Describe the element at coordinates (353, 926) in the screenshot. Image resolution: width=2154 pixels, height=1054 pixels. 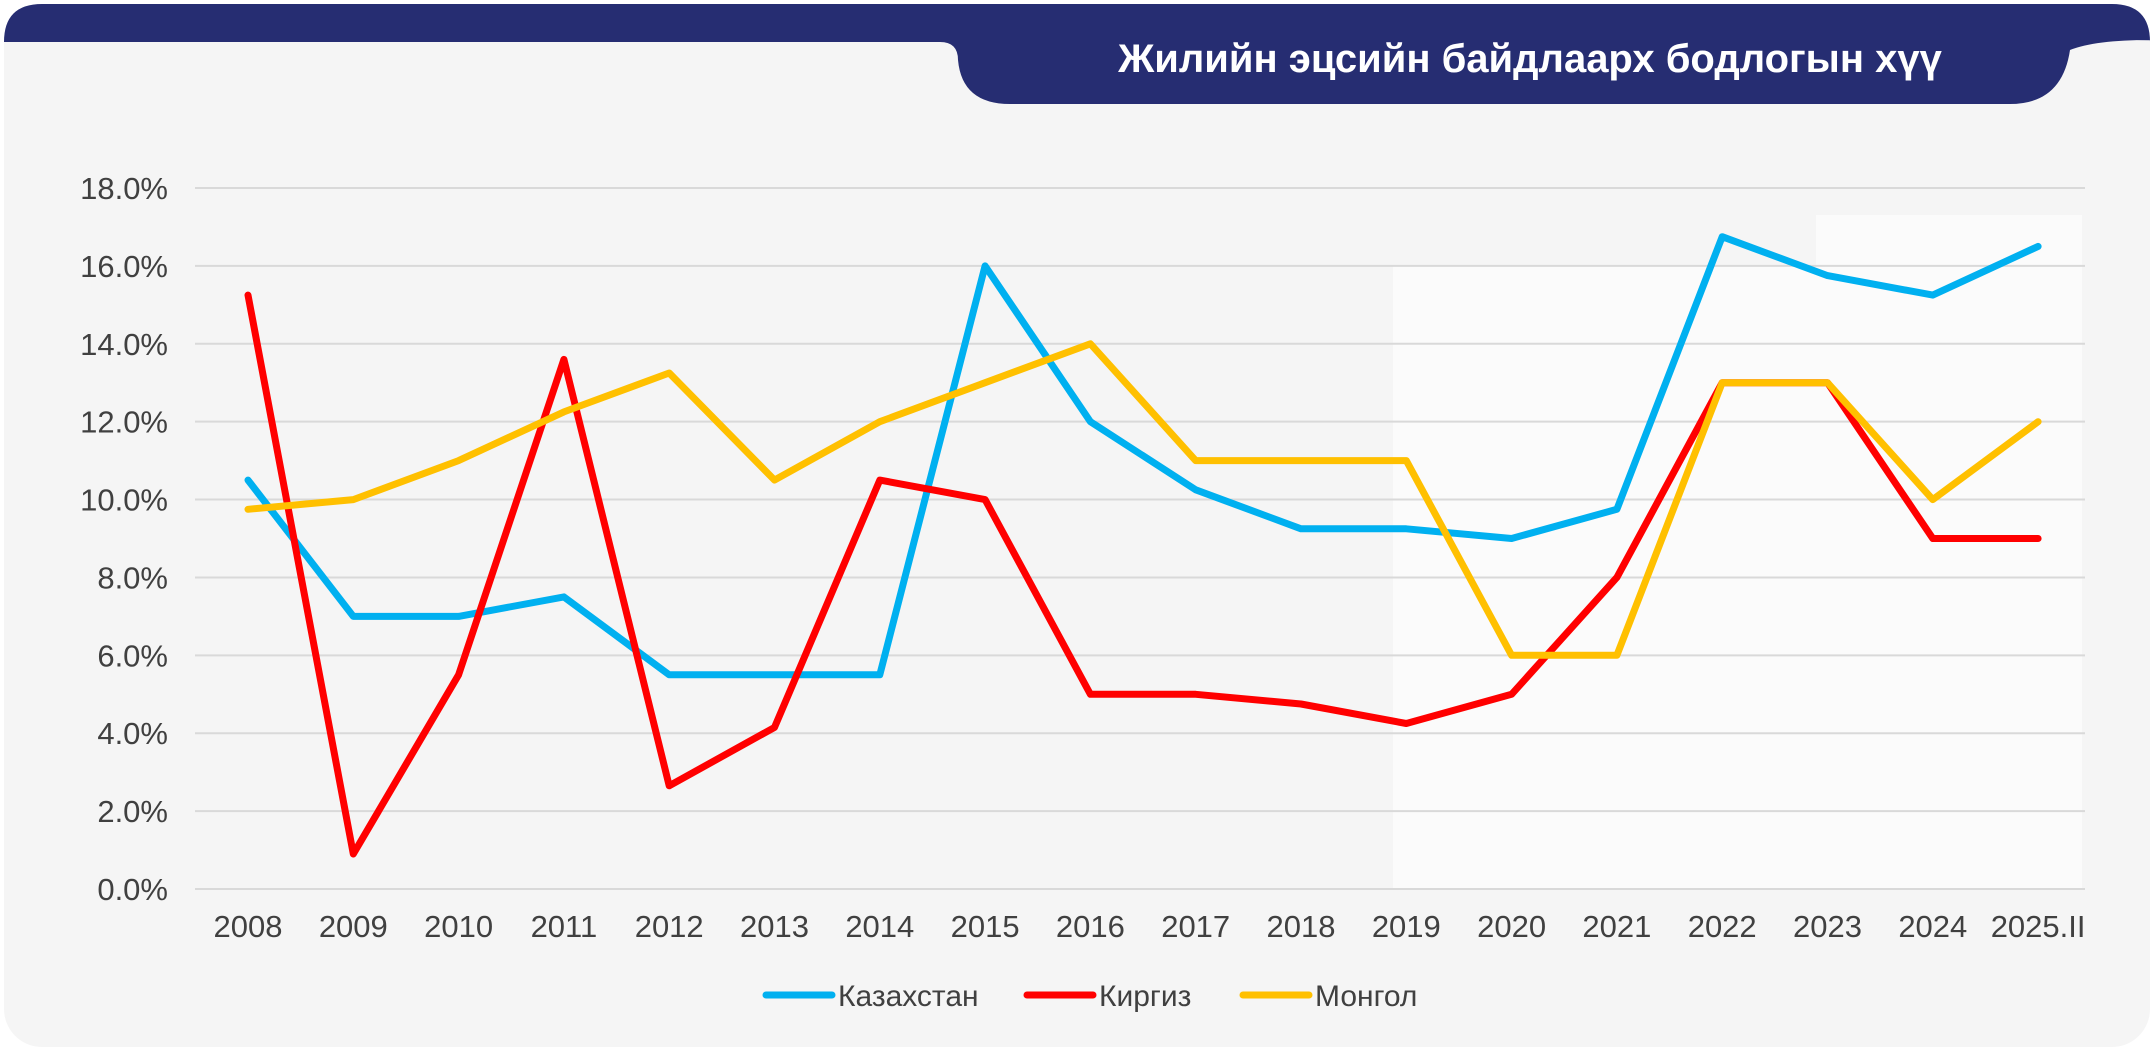
I see `x-tick-label: 2009` at that location.